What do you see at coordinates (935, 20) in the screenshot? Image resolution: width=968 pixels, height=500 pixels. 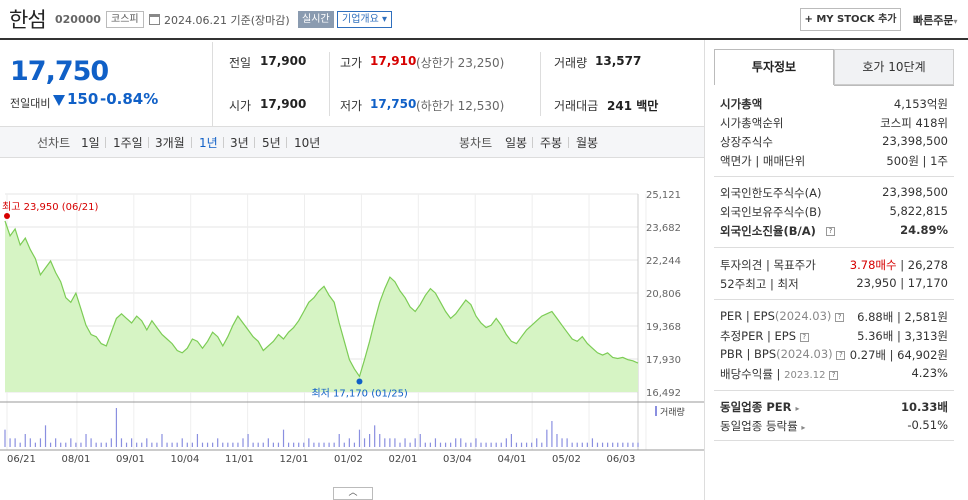 I see `quick-order-link: 빠른주문▾` at bounding box center [935, 20].